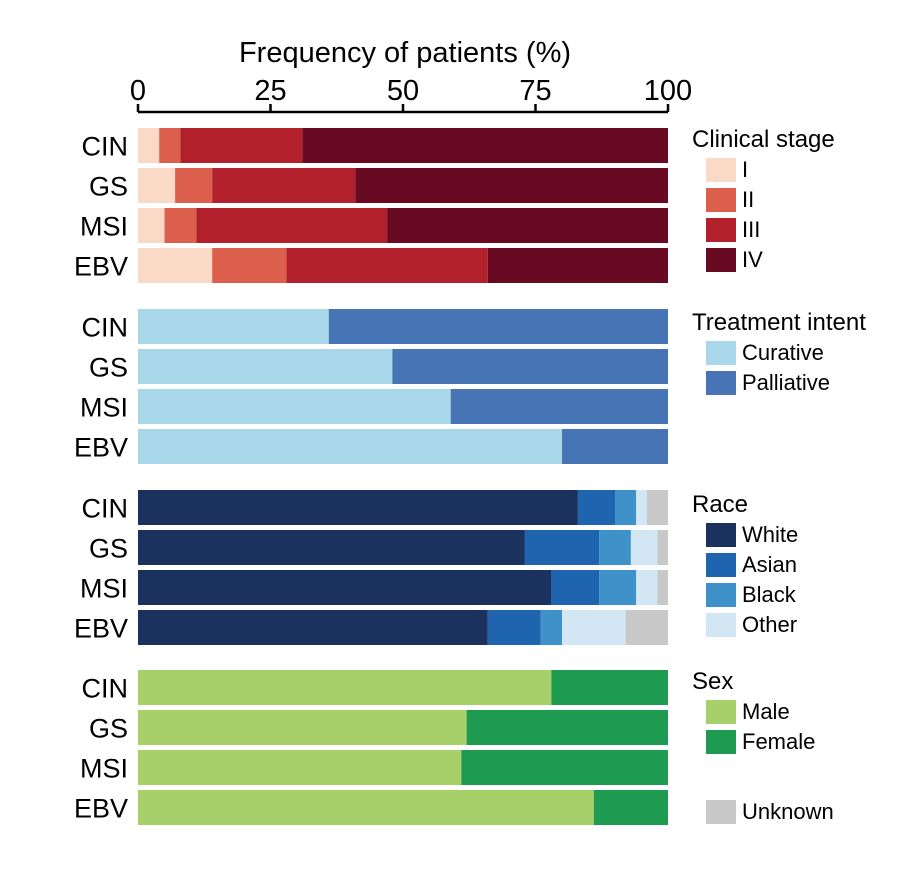 The height and width of the screenshot is (876, 922). I want to click on bar-segment-msi-i, so click(151, 225).